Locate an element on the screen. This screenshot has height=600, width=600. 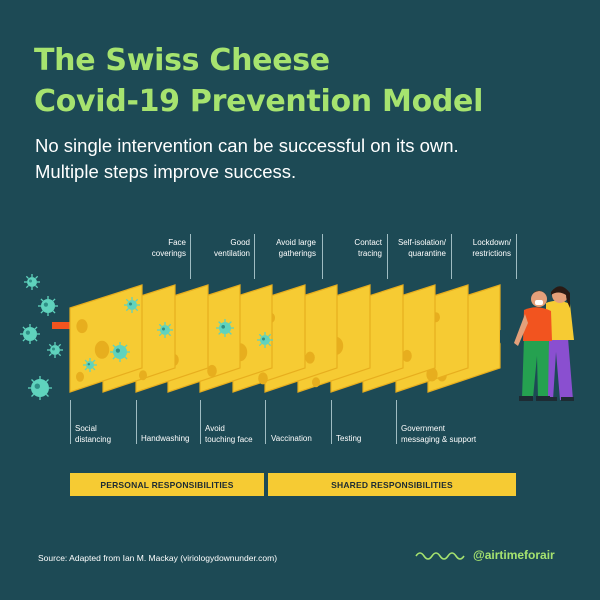
tick-social-distancing is located at coordinates (70, 422).